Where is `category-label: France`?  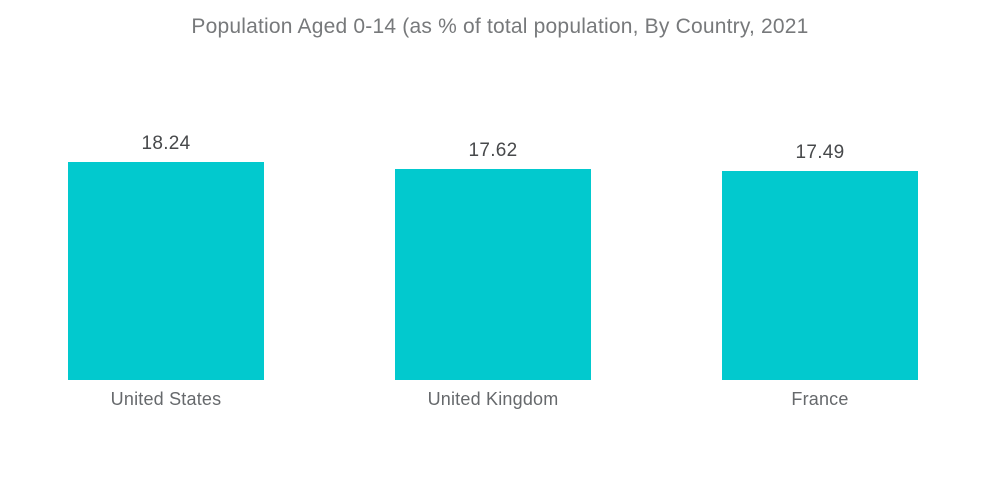 category-label: France is located at coordinates (820, 399).